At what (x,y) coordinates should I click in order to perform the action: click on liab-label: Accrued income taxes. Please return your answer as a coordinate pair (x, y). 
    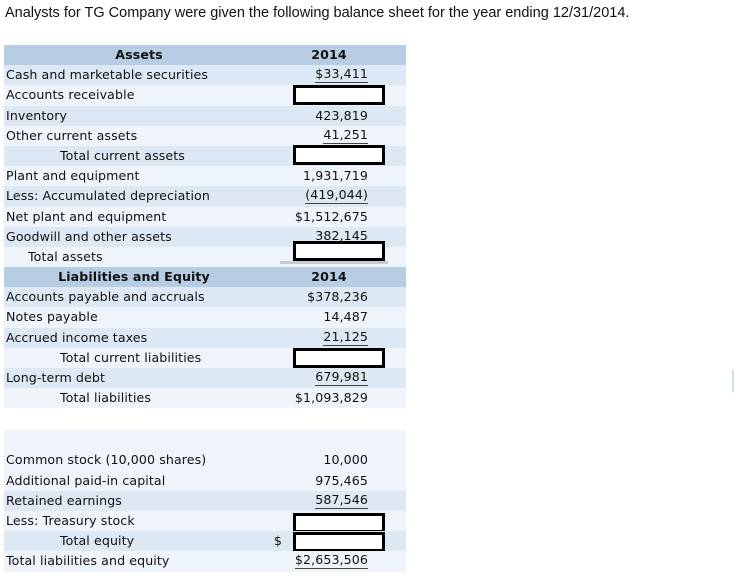
    Looking at the image, I should click on (77, 337).